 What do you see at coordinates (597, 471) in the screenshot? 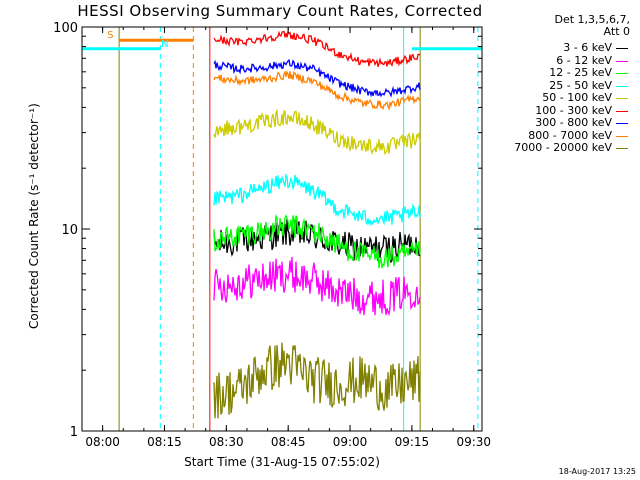
I see `footer-timestamp: 18-Aug-2017 13:25` at bounding box center [597, 471].